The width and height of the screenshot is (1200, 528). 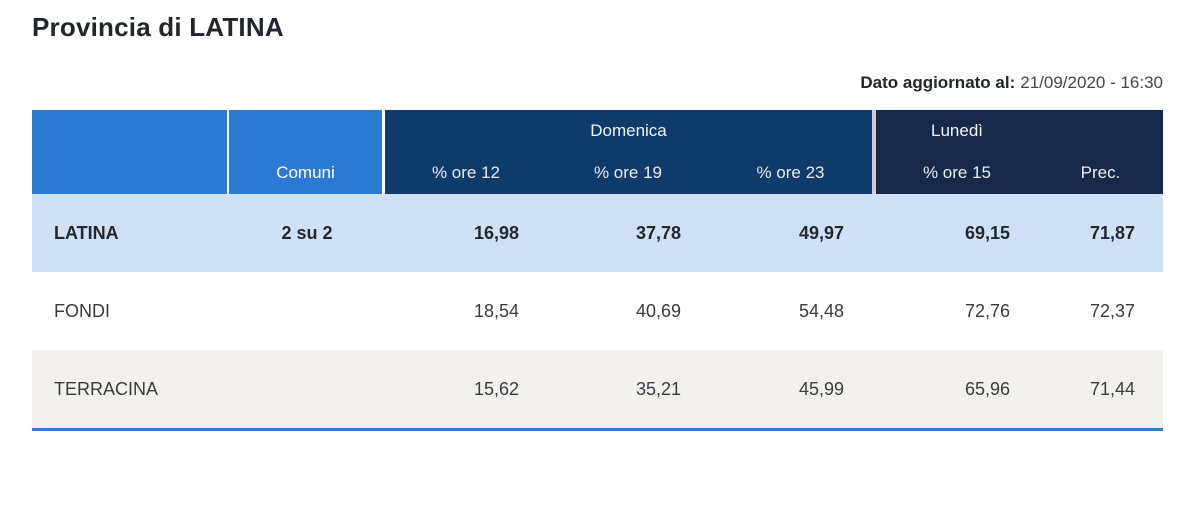 I want to click on table-bottom-rule, so click(x=597, y=429).